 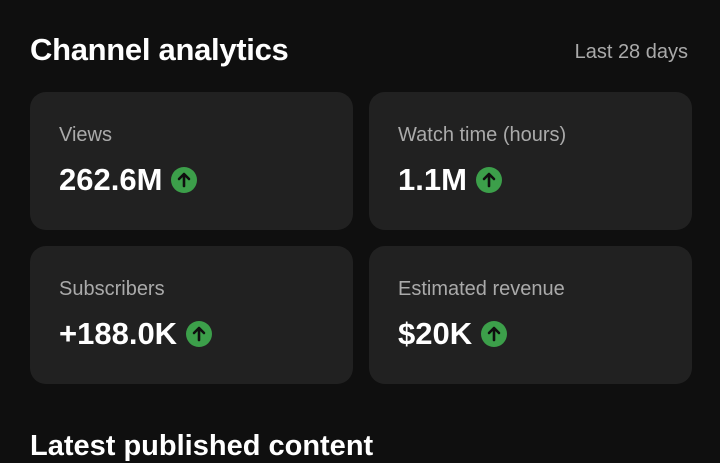 I want to click on metric-value: 262.6M, so click(x=111, y=179).